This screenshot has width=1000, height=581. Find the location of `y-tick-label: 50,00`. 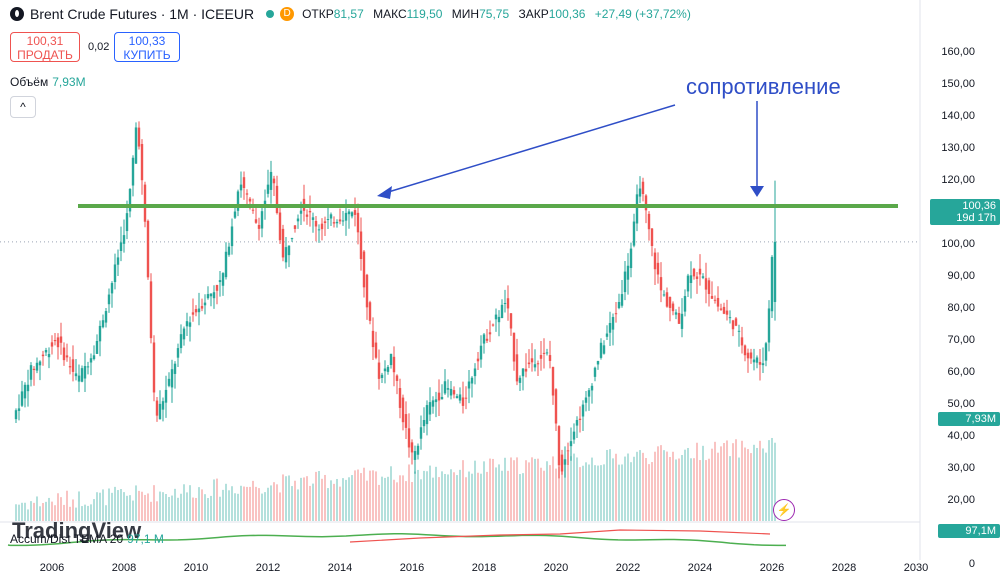

y-tick-label: 50,00 is located at coordinates (961, 404).